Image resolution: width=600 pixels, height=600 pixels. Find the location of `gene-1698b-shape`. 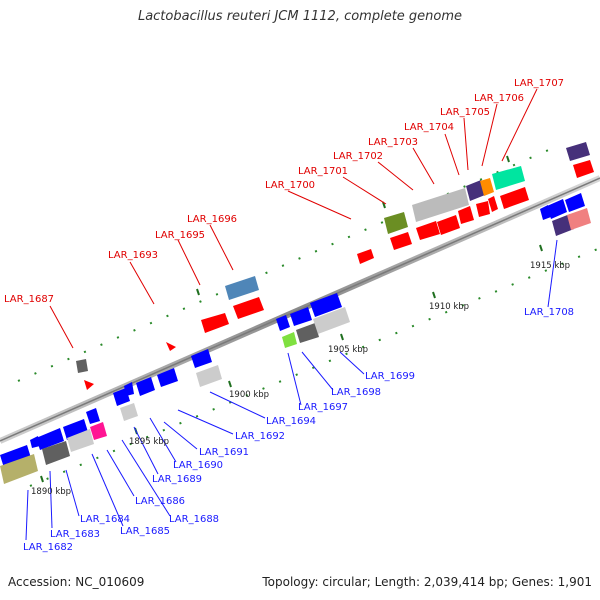

gene-1698b-shape is located at coordinates (307, 333).